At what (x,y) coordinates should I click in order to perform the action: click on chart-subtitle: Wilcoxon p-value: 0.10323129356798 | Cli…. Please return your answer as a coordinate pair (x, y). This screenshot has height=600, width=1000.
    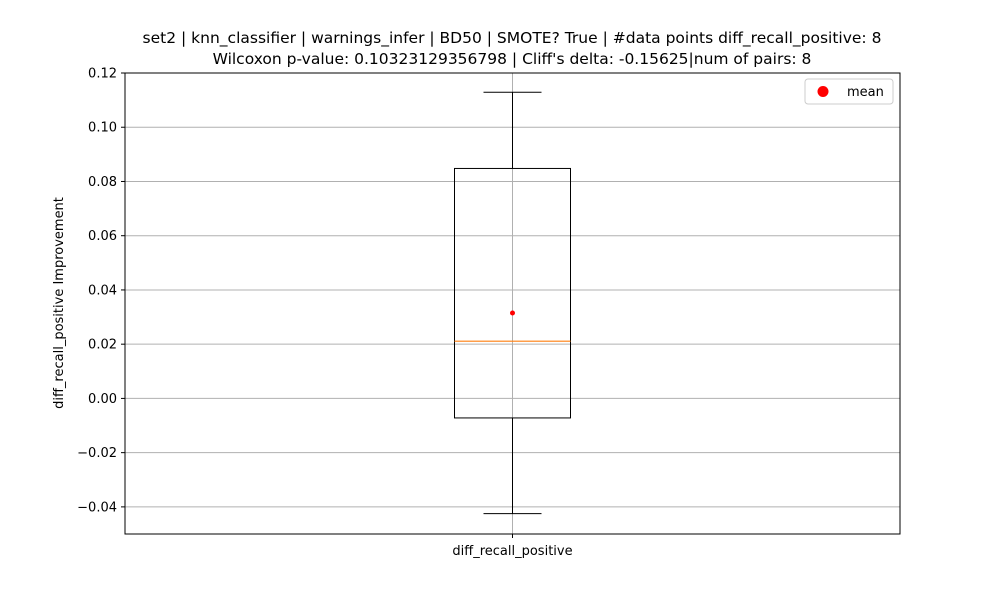
    Looking at the image, I should click on (512, 59).